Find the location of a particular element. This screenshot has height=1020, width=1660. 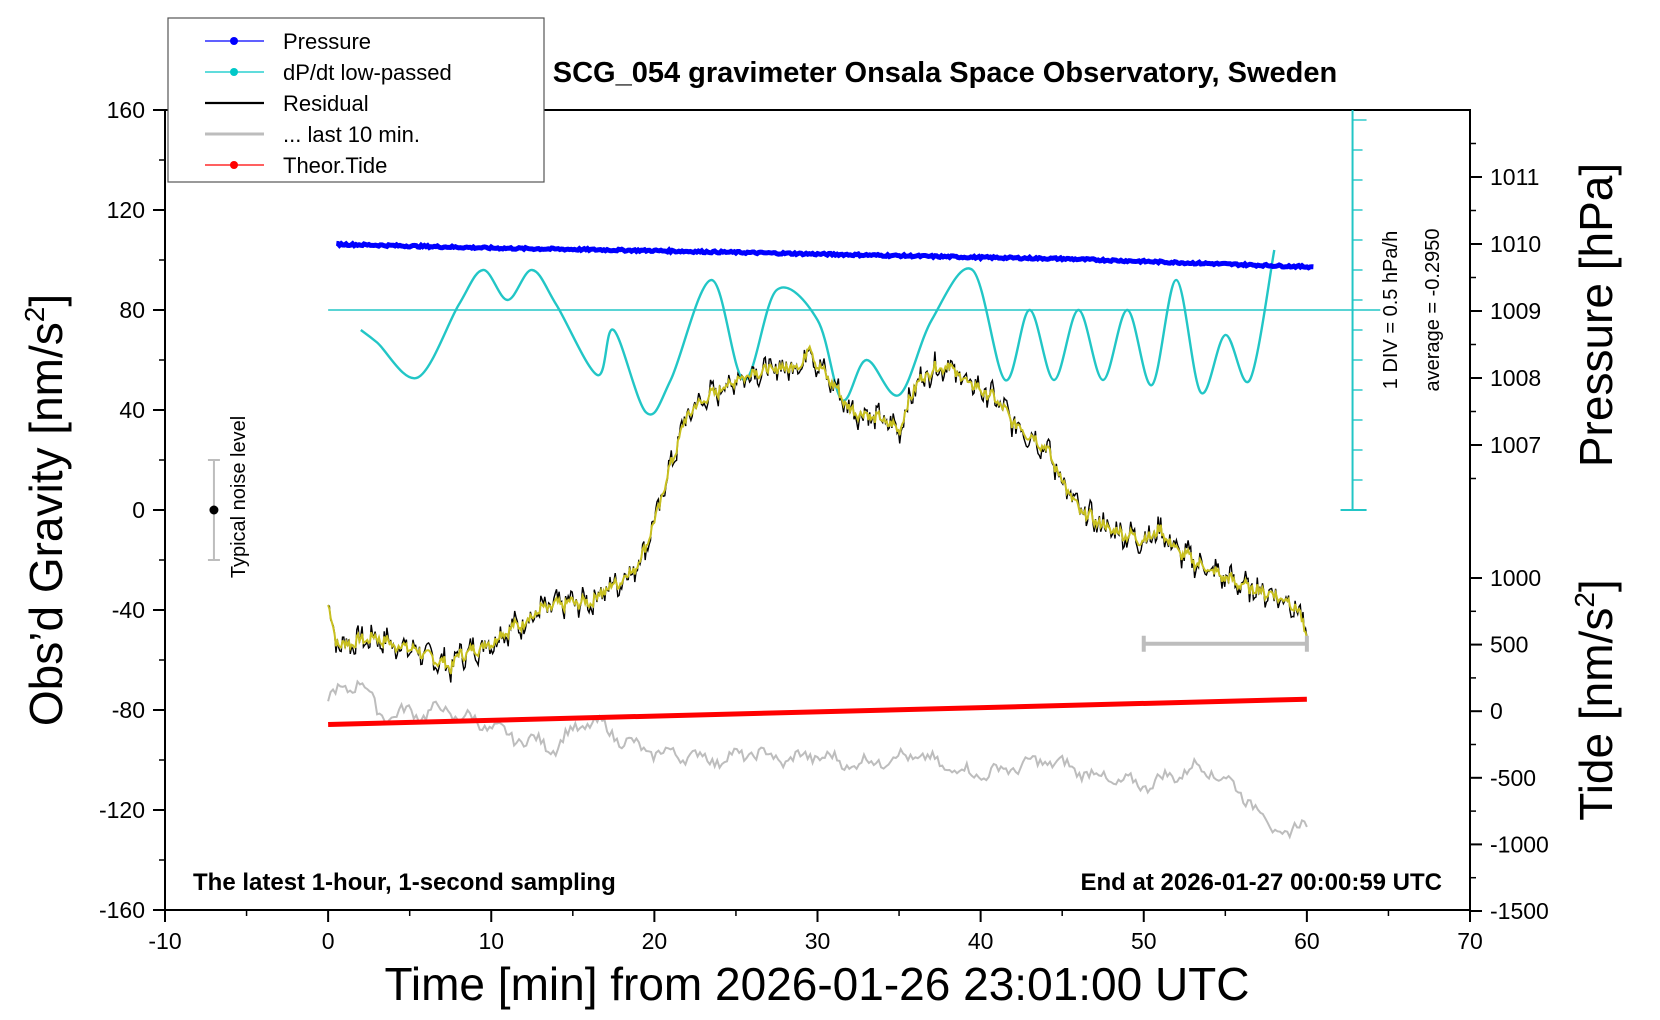

series-last-10-min is located at coordinates (817, 759).